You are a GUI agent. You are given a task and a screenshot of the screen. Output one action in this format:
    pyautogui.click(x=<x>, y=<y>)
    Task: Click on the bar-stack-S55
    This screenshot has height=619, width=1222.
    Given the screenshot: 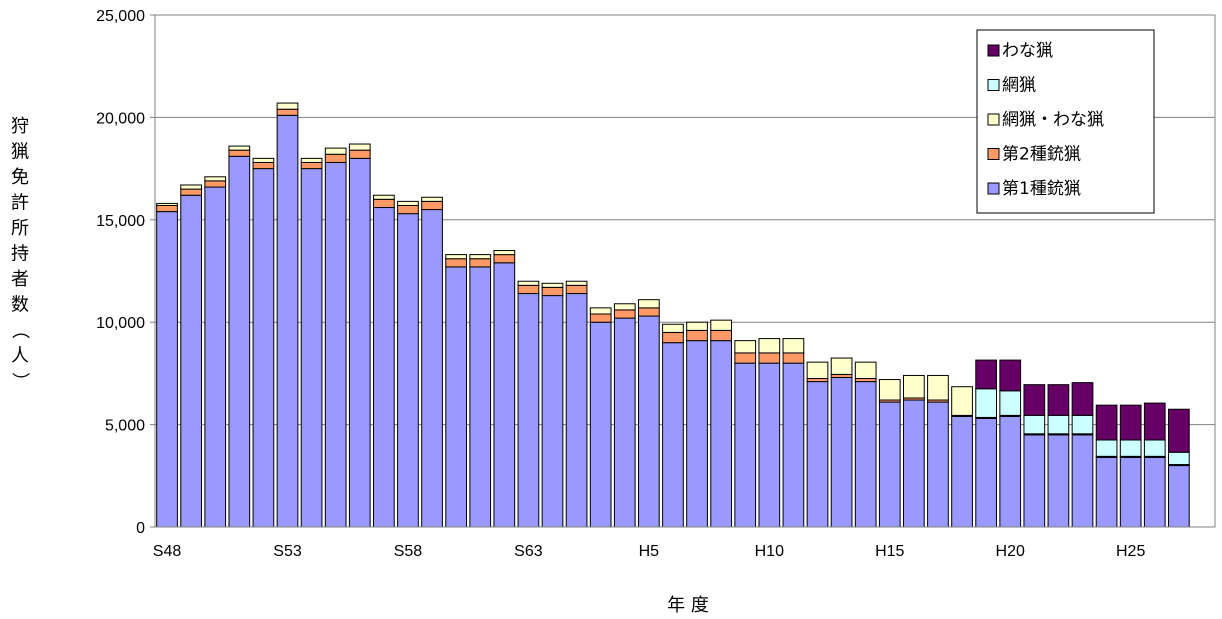 What is the action you would take?
    pyautogui.click(x=335, y=337)
    